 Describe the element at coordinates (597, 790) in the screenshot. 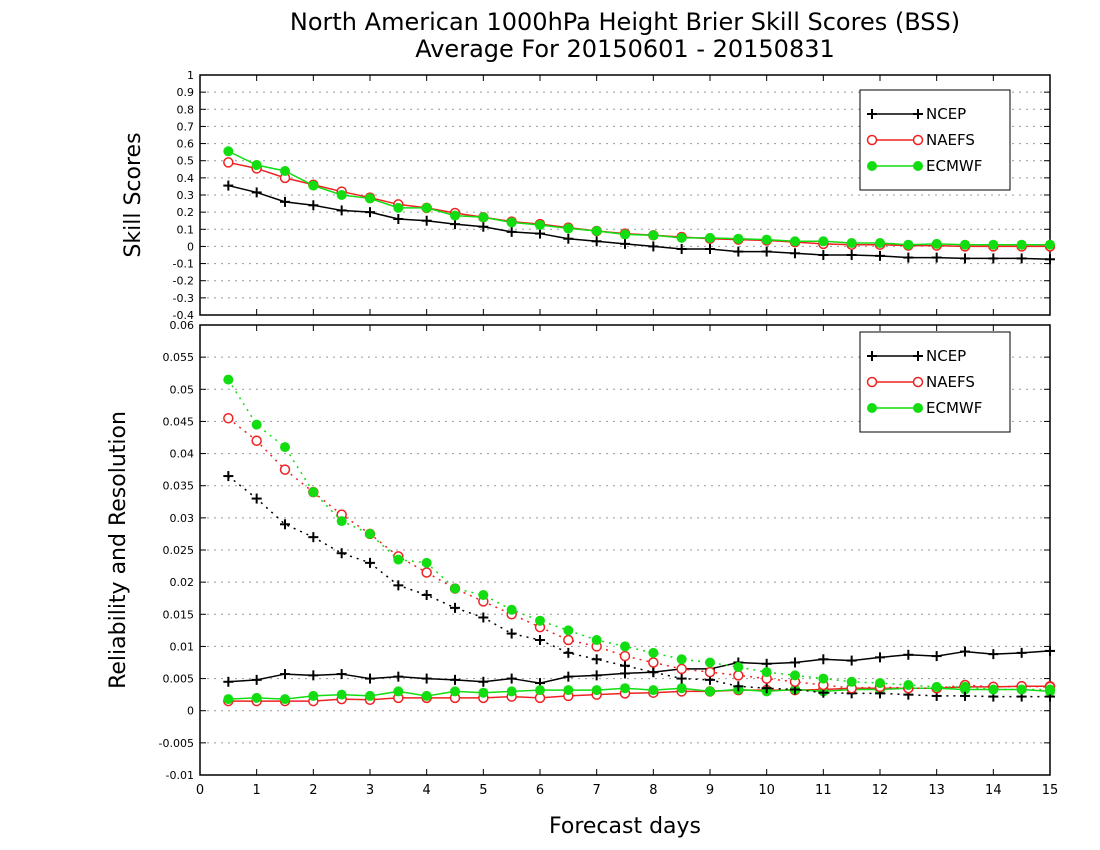

I see `x-tick-label: 7` at that location.